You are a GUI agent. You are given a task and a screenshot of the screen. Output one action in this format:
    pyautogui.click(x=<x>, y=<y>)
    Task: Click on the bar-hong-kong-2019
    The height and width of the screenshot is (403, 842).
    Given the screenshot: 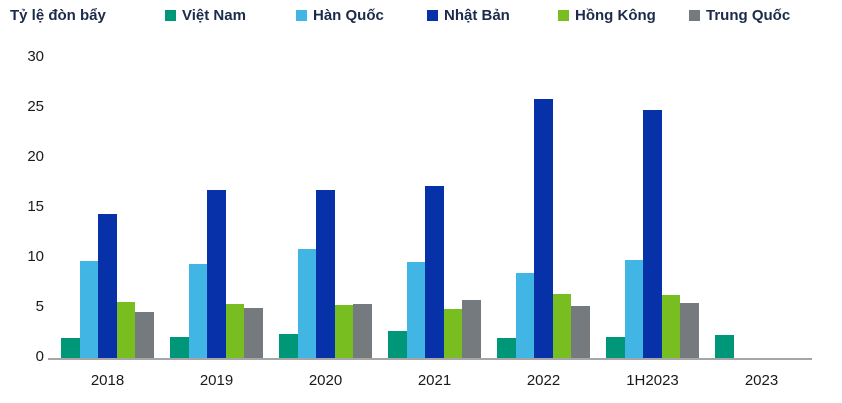 What is the action you would take?
    pyautogui.click(x=235, y=331)
    